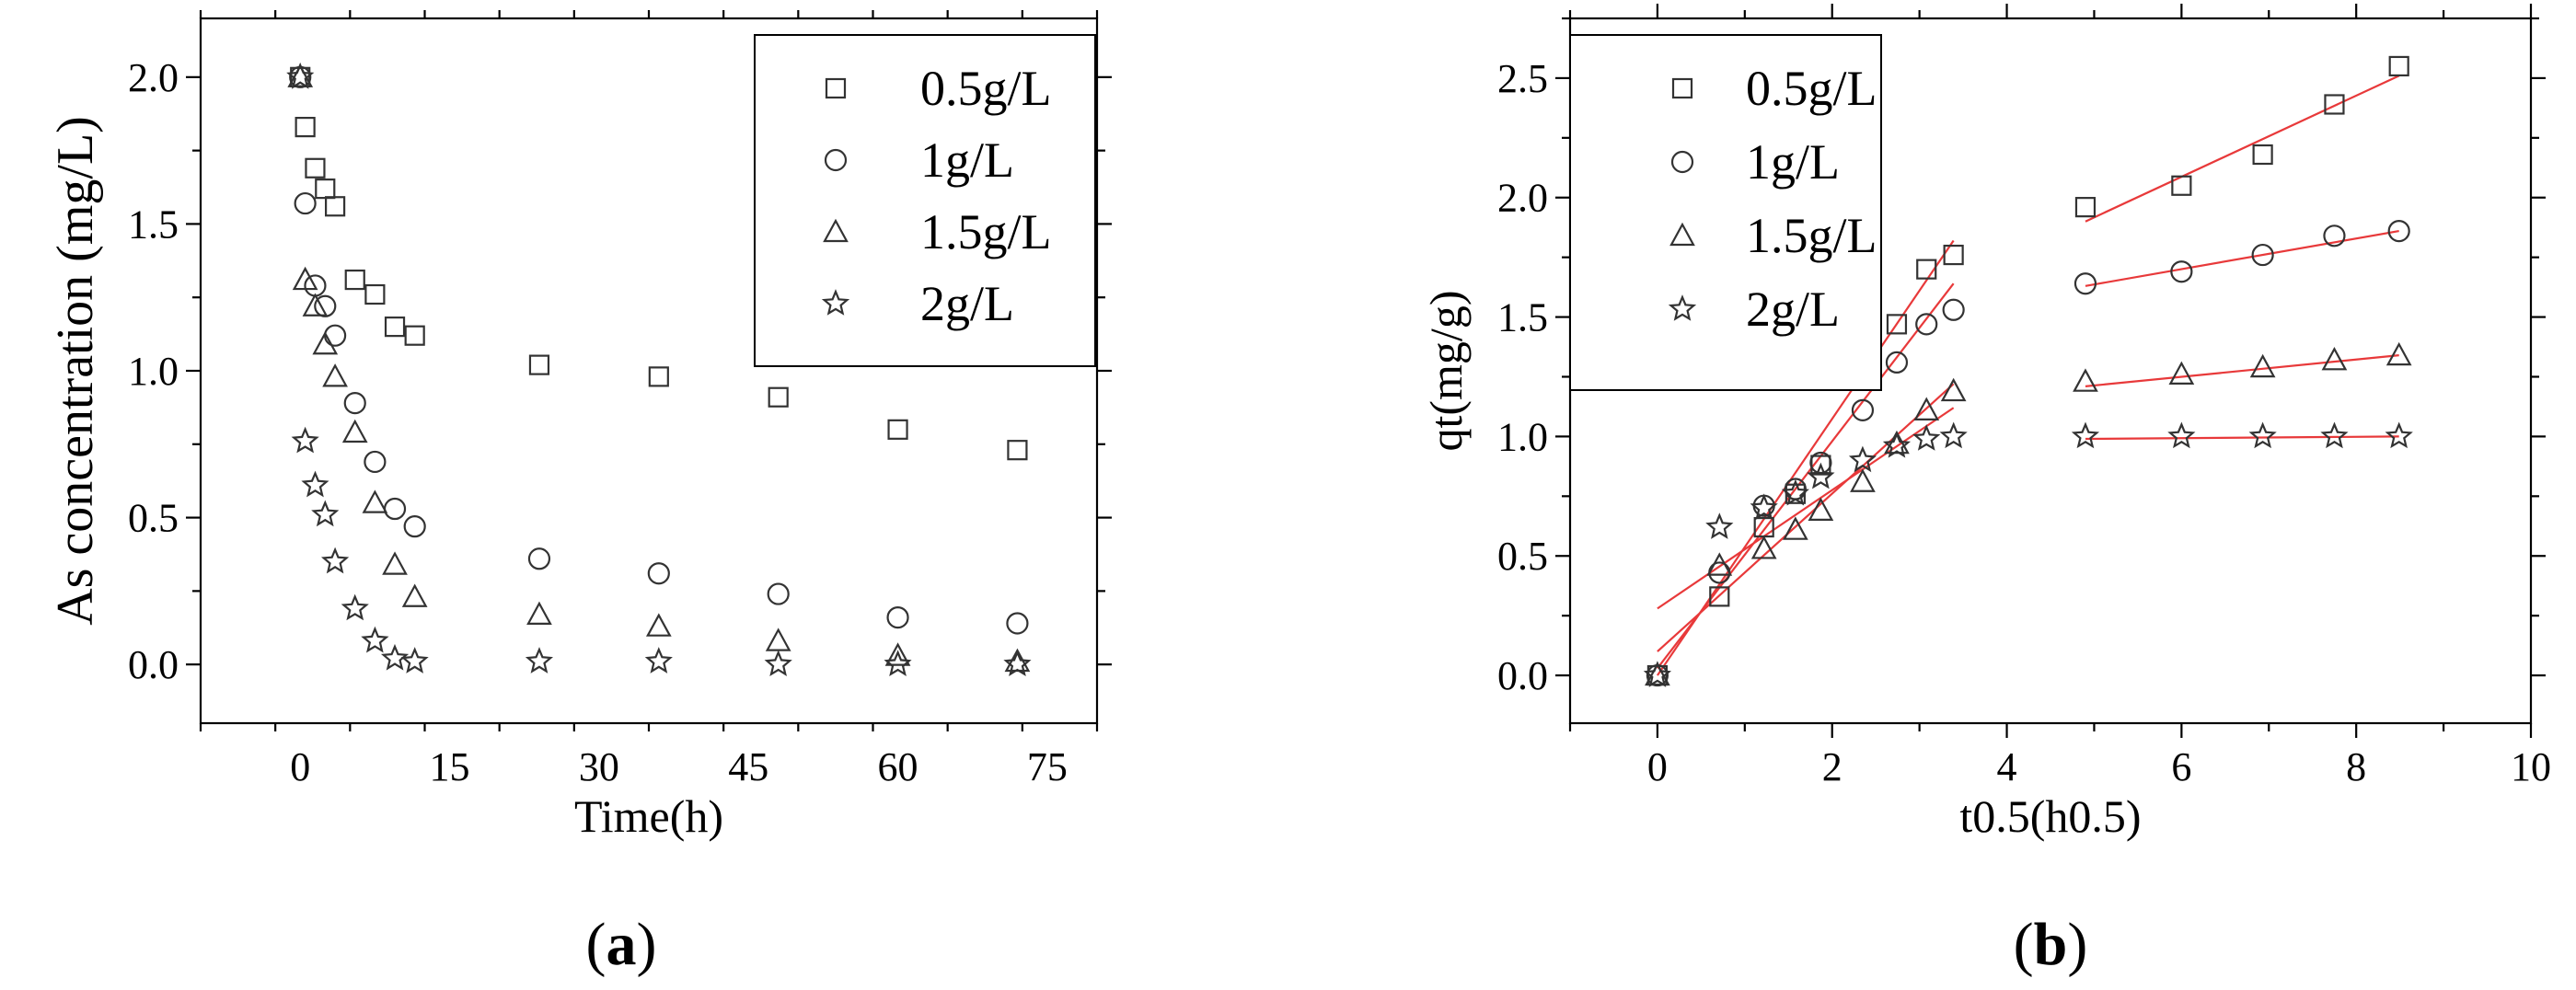 Image resolution: width=2576 pixels, height=990 pixels. What do you see at coordinates (647, 944) in the screenshot?
I see `panel-label-close-paren: )` at bounding box center [647, 944].